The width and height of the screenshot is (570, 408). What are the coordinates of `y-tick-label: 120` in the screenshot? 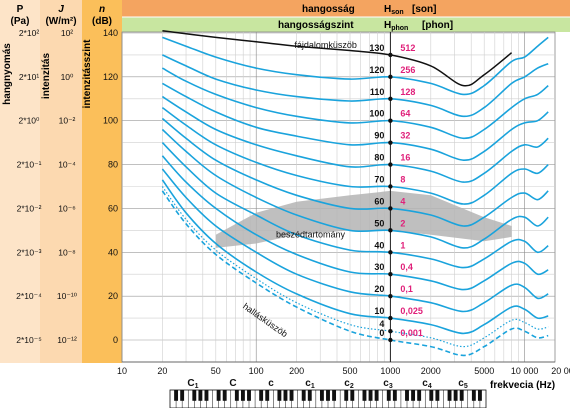 It's located at (110, 77).